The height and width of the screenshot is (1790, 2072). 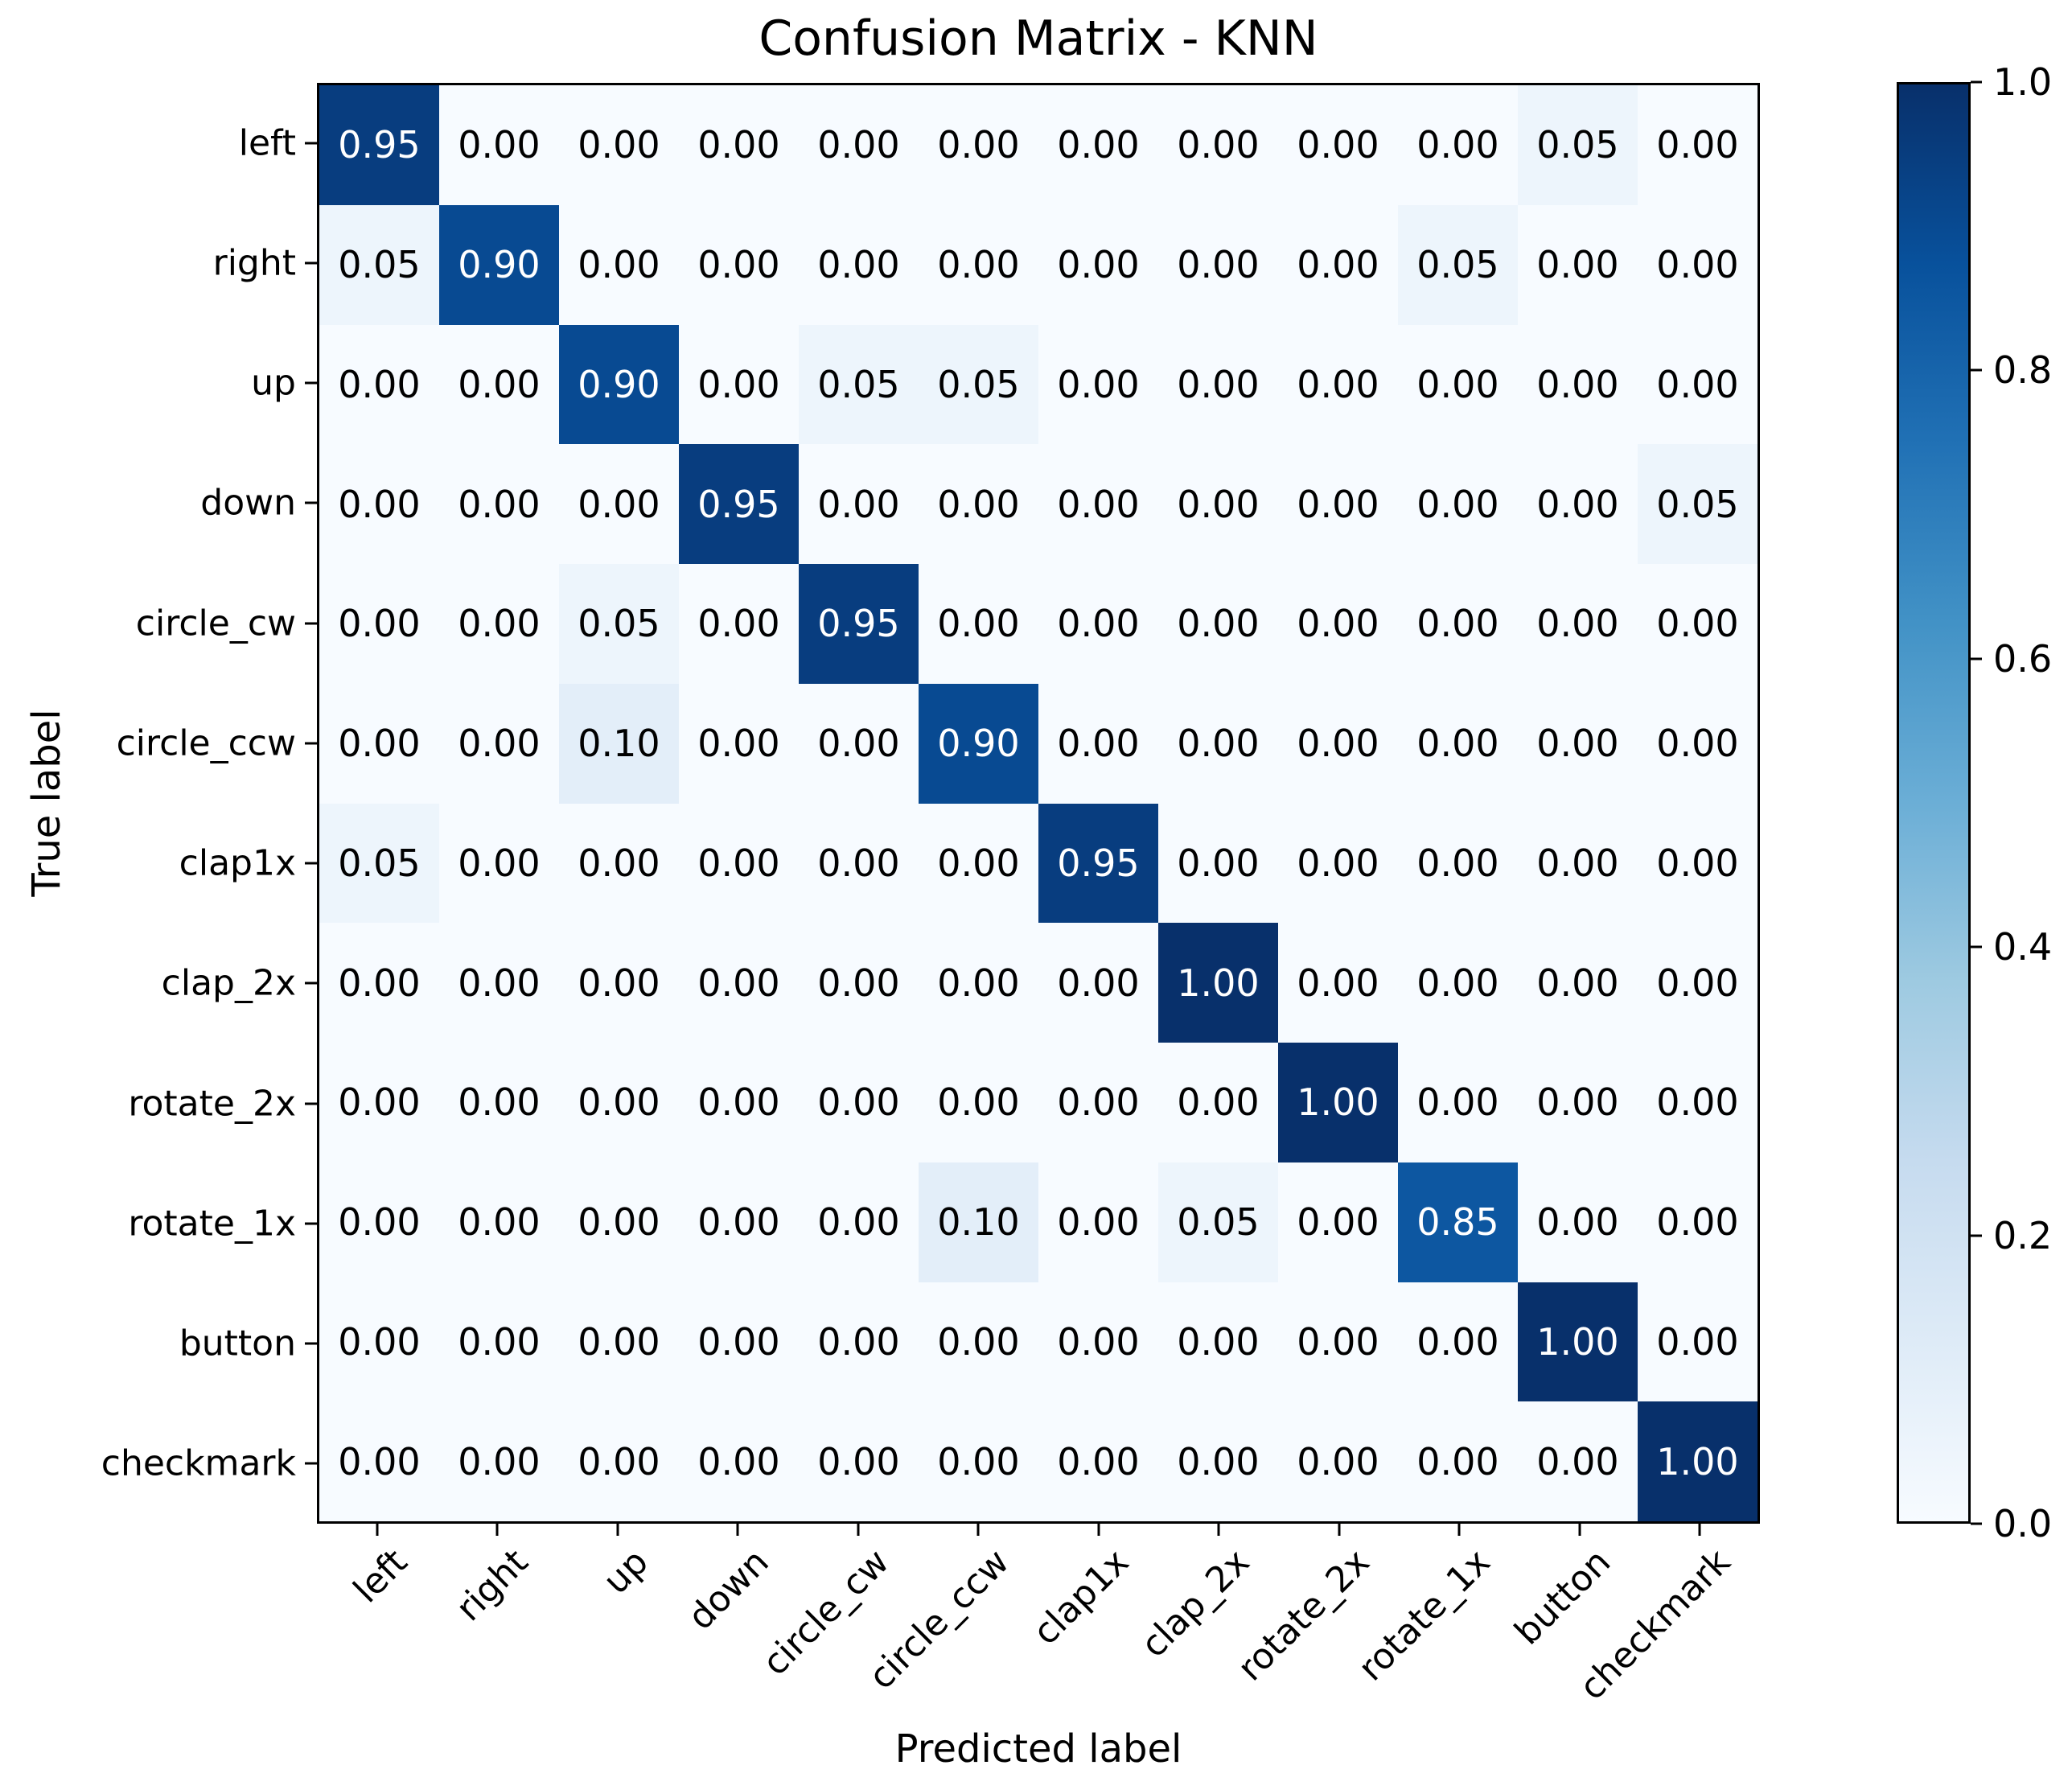 I want to click on y-tick-label: up, so click(x=273, y=383).